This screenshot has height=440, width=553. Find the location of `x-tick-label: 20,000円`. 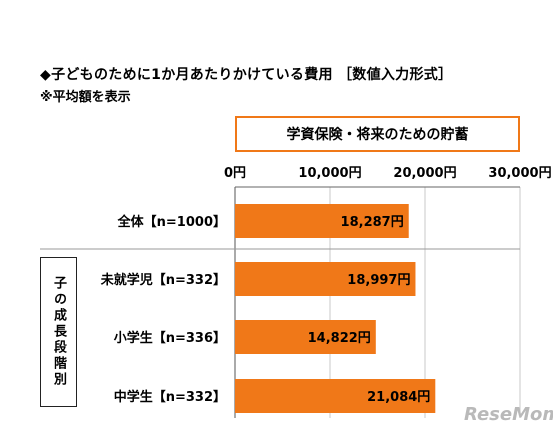

x-tick-label: 20,000円 is located at coordinates (424, 173).